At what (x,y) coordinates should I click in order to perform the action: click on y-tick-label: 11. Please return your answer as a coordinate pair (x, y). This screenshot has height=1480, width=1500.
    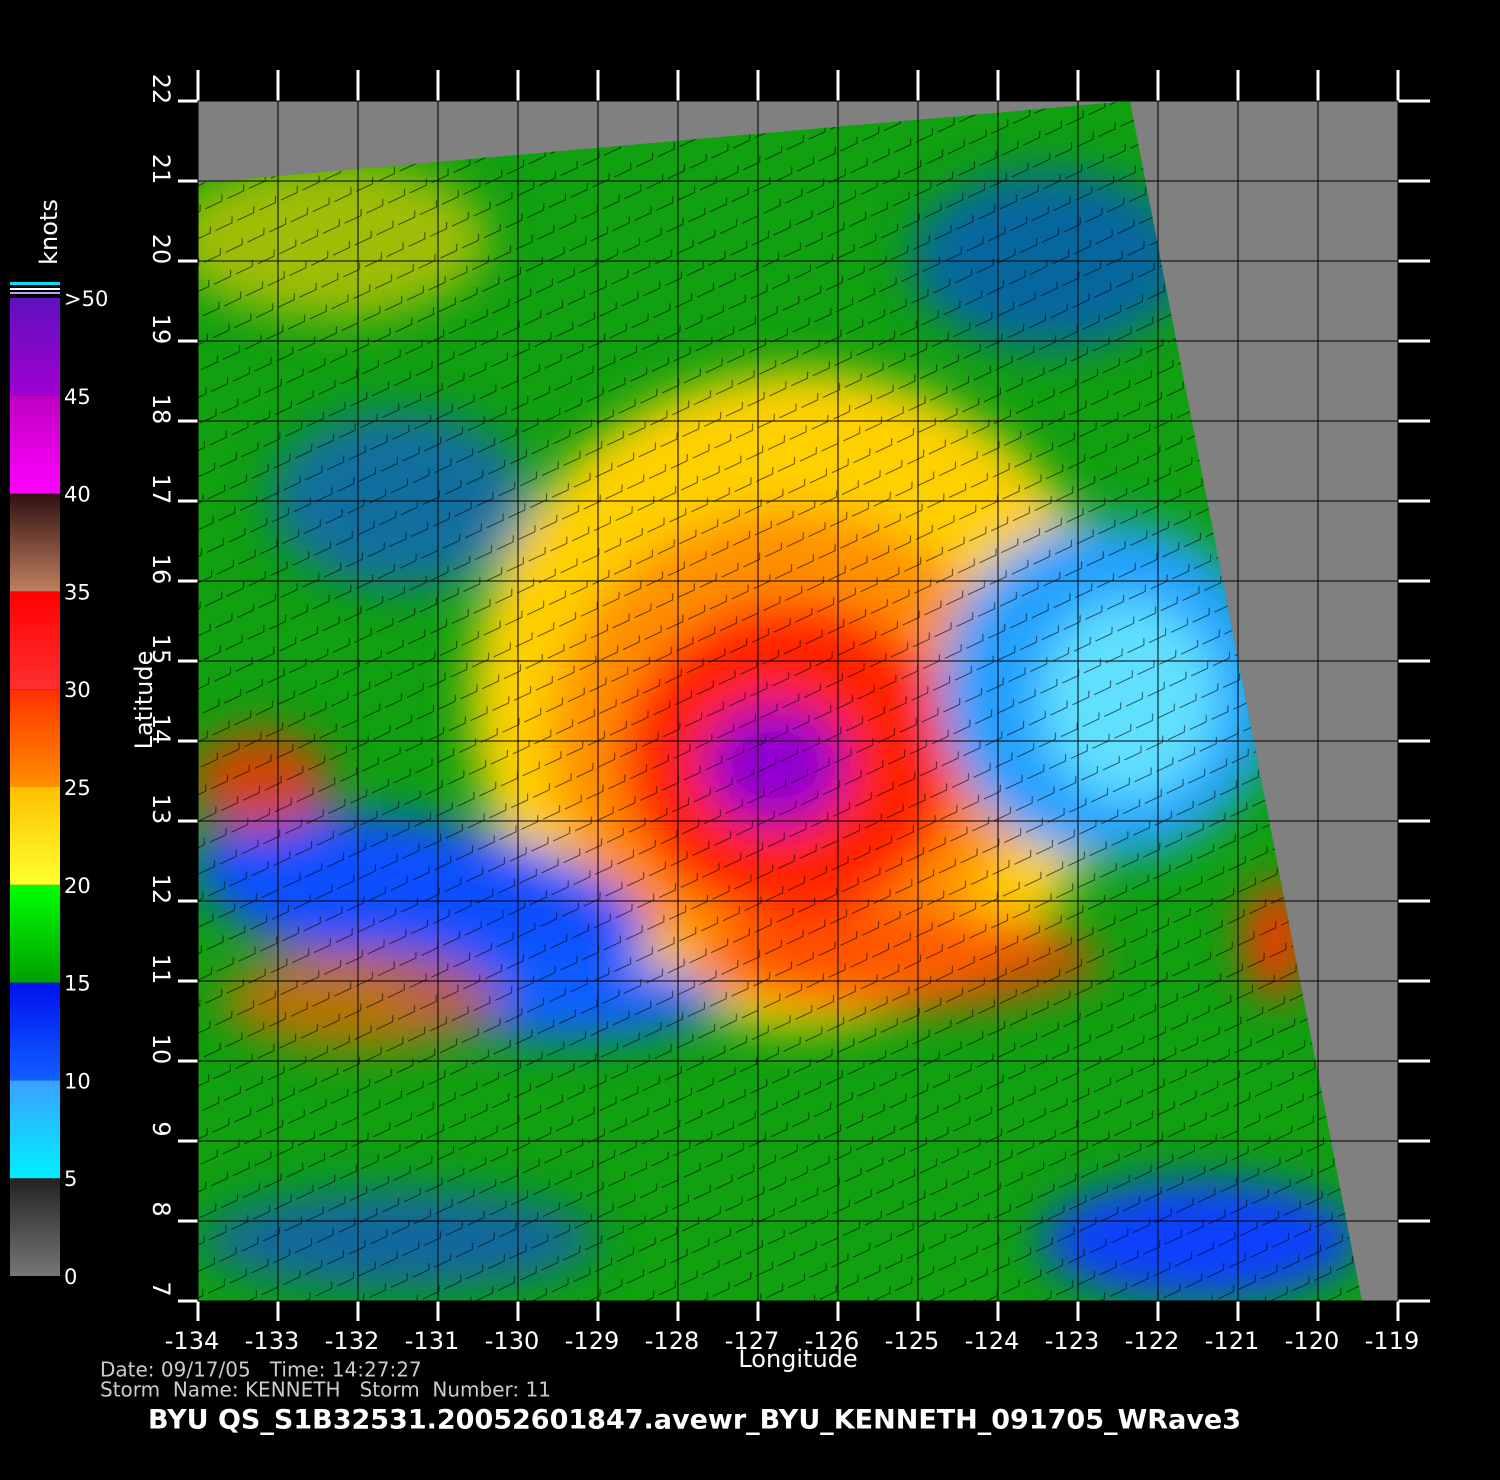
    Looking at the image, I should click on (161, 969).